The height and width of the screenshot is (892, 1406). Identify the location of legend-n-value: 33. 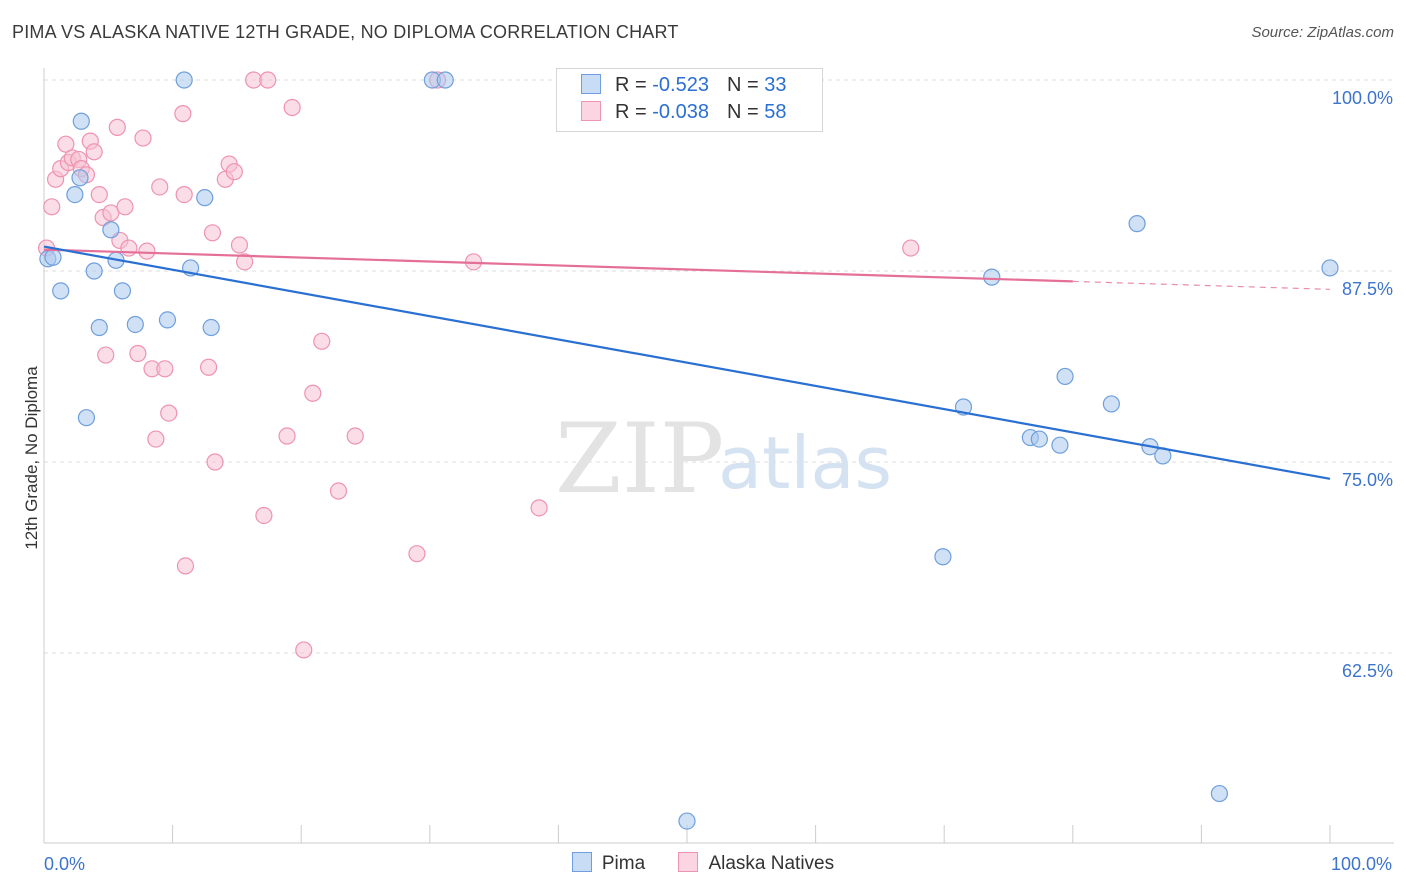
(775, 85).